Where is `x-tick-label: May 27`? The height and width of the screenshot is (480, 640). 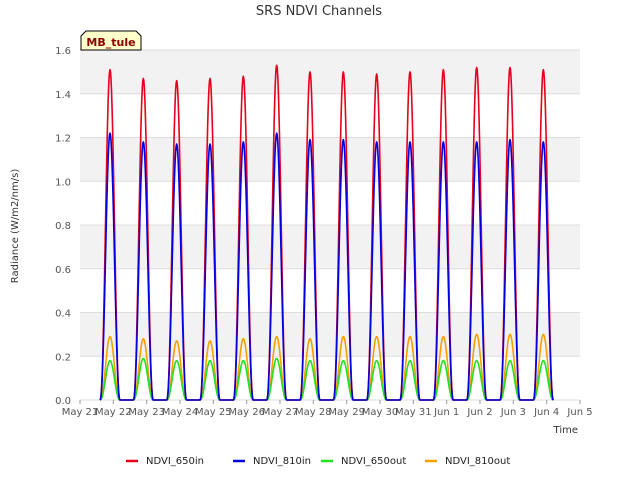 x-tick-label: May 27 is located at coordinates (280, 412).